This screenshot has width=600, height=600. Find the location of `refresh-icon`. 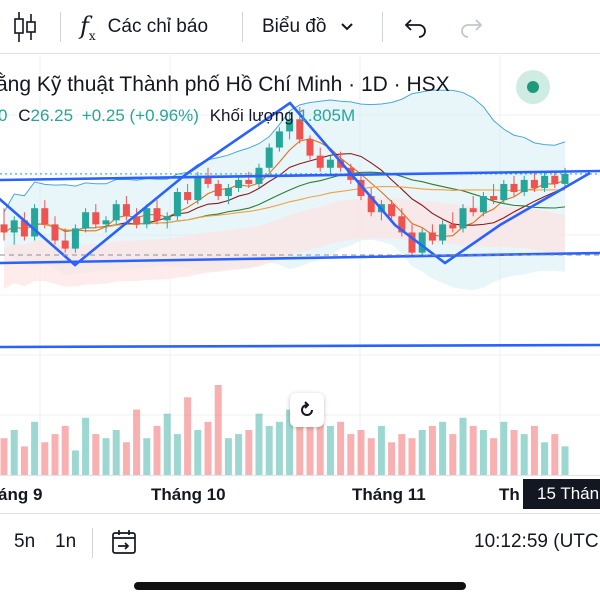

refresh-icon is located at coordinates (307, 408).